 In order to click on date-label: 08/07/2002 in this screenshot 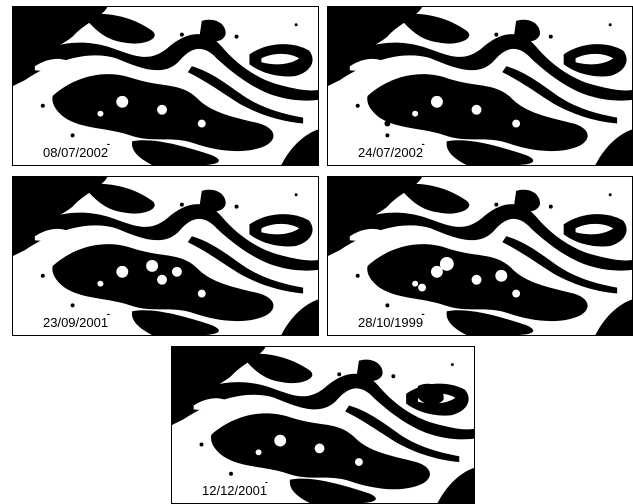, I will do `click(76, 152)`.